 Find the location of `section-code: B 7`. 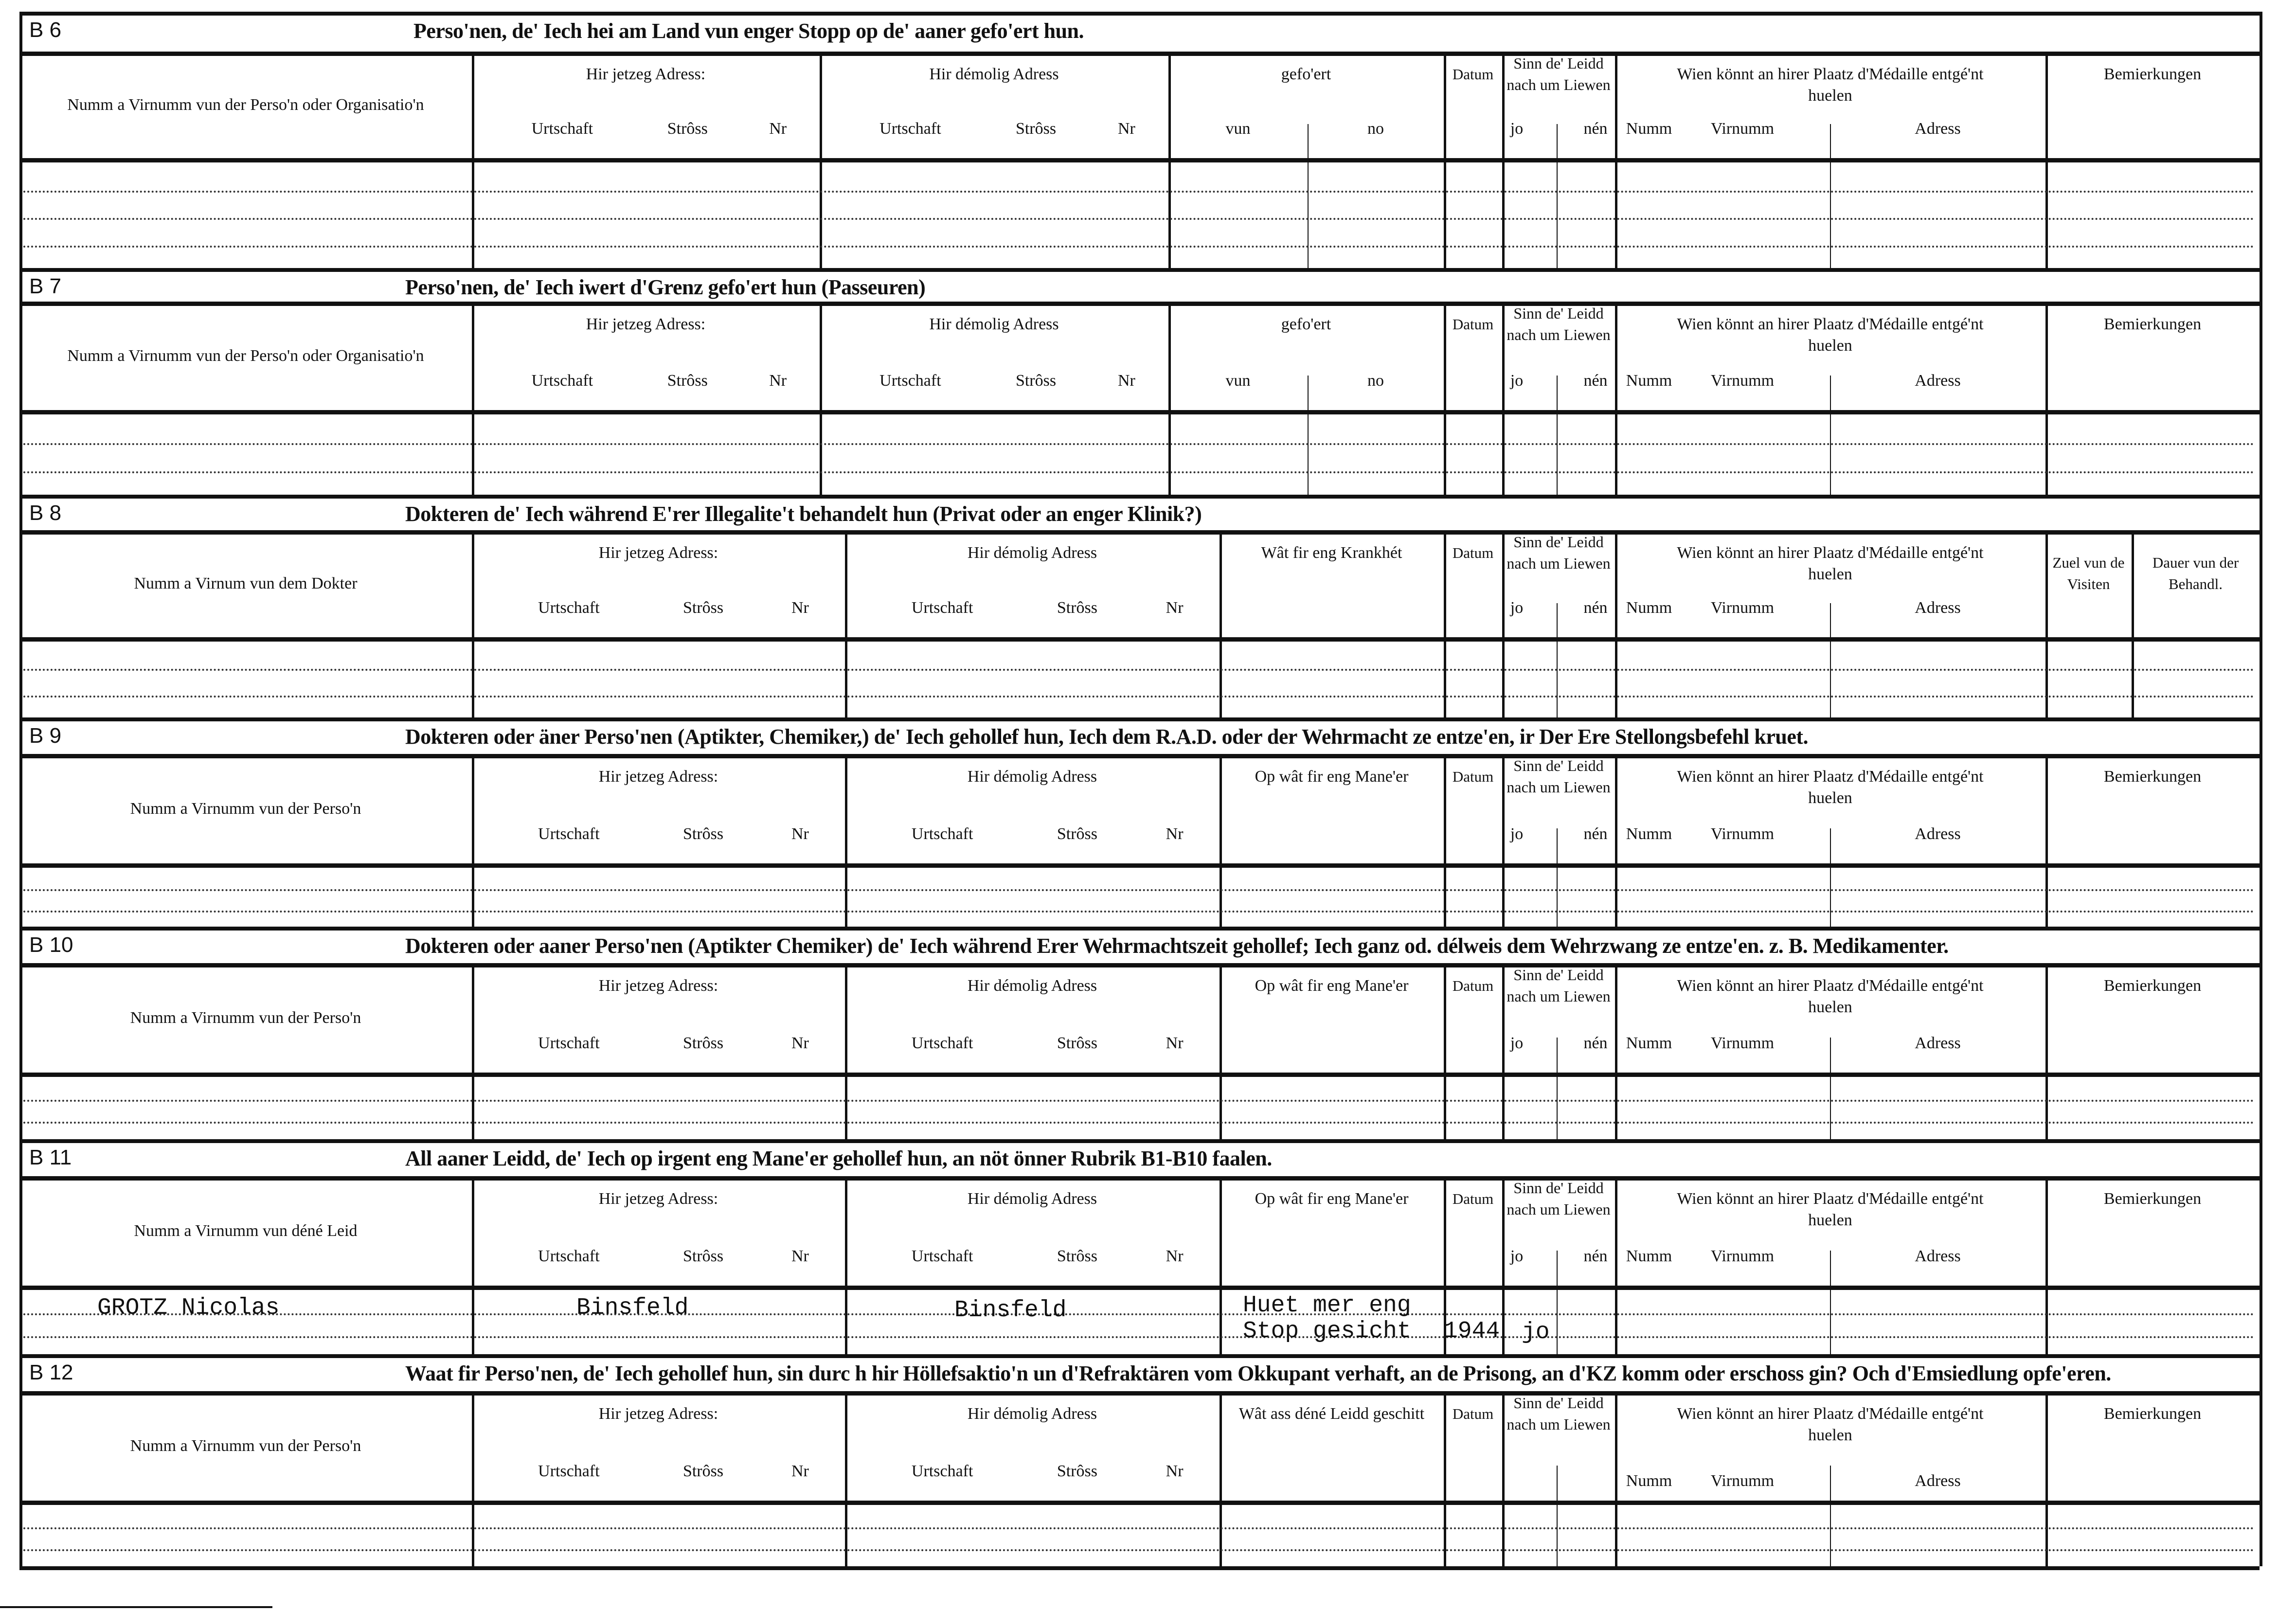

section-code: B 7 is located at coordinates (45, 286).